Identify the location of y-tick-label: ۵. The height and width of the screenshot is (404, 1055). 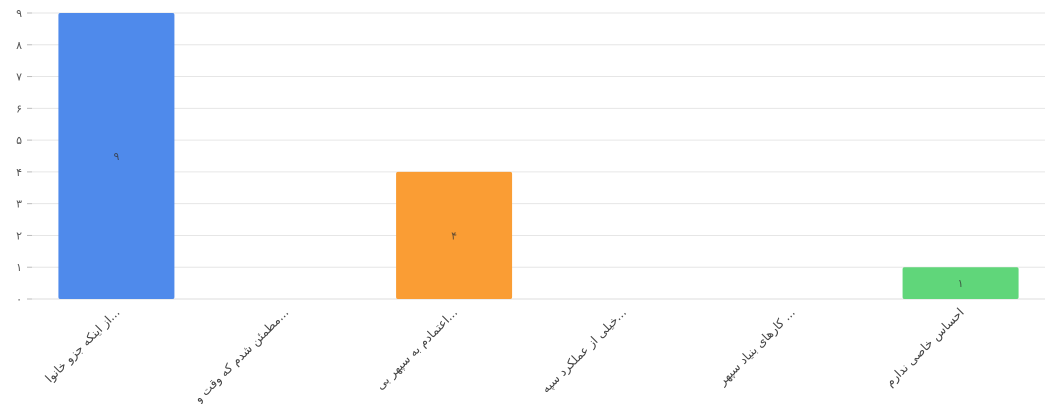
(19, 140).